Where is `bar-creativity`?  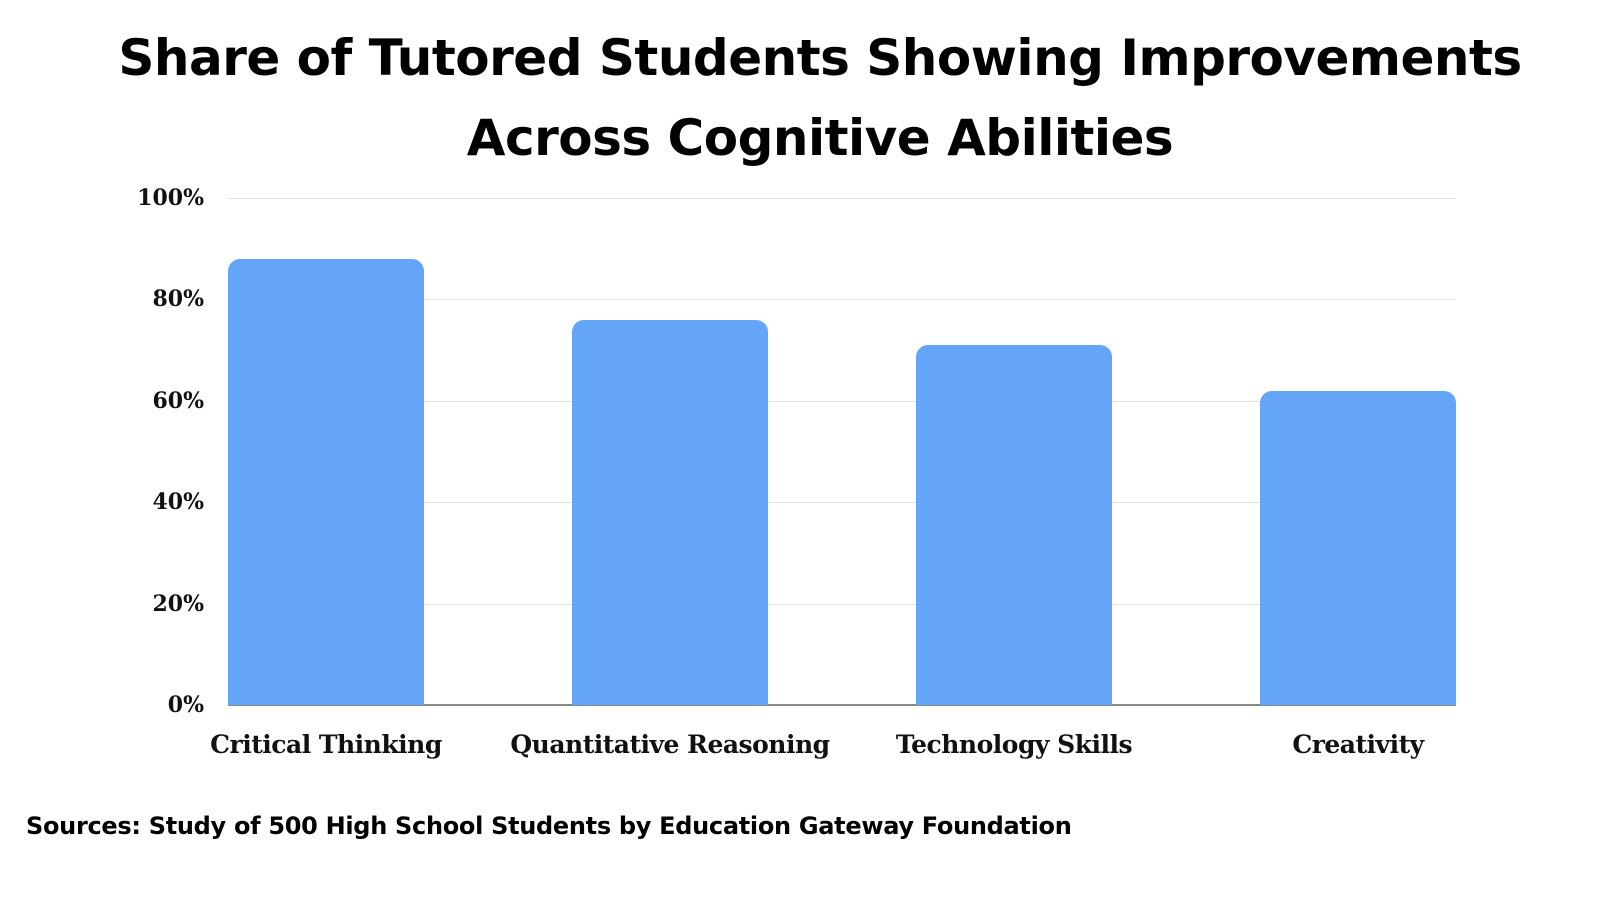
bar-creativity is located at coordinates (1358, 547).